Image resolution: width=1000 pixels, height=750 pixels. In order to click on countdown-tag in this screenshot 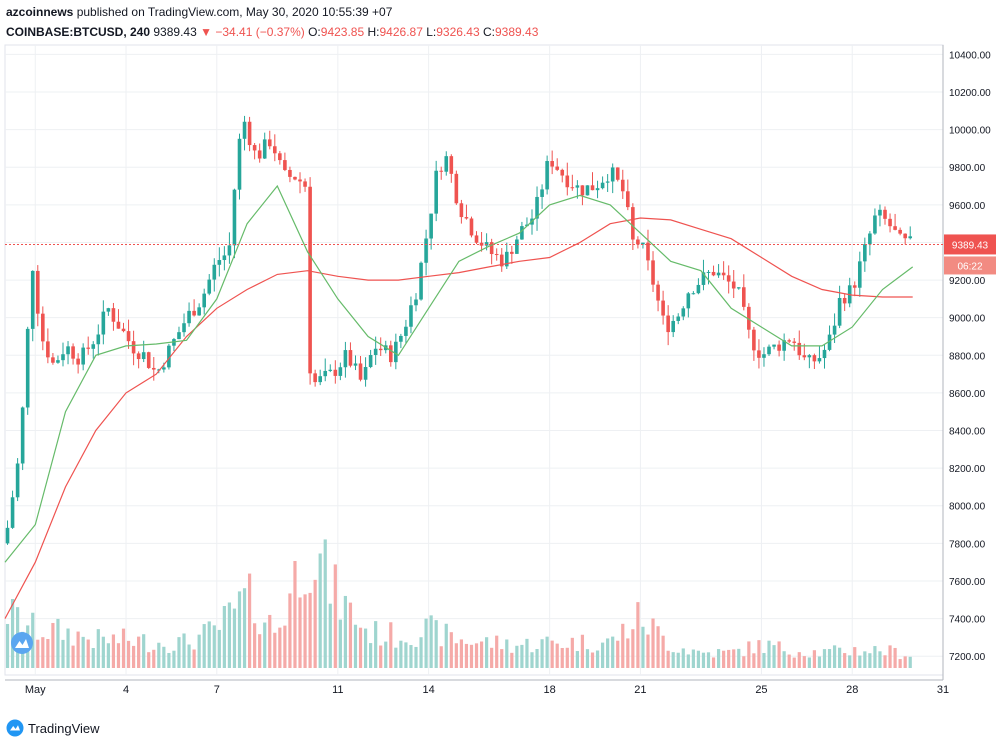, I will do `click(970, 265)`.